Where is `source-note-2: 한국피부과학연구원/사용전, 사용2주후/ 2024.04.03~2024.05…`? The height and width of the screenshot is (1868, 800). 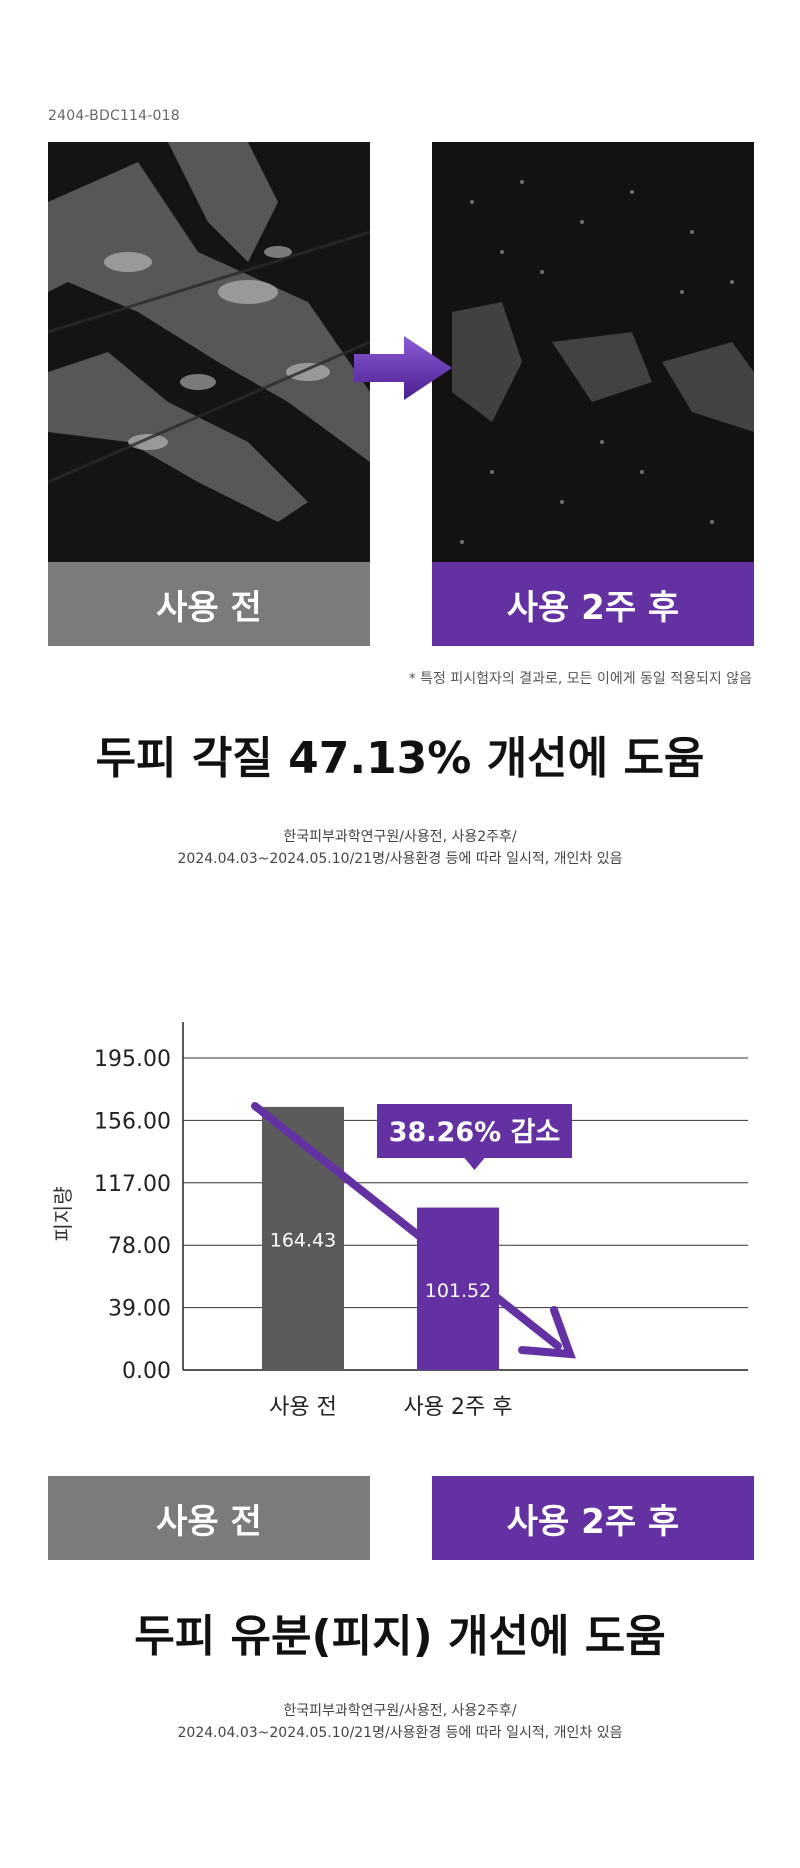 source-note-2: 한국피부과학연구원/사용전, 사용2주후/ 2024.04.03~2024.05… is located at coordinates (400, 1722).